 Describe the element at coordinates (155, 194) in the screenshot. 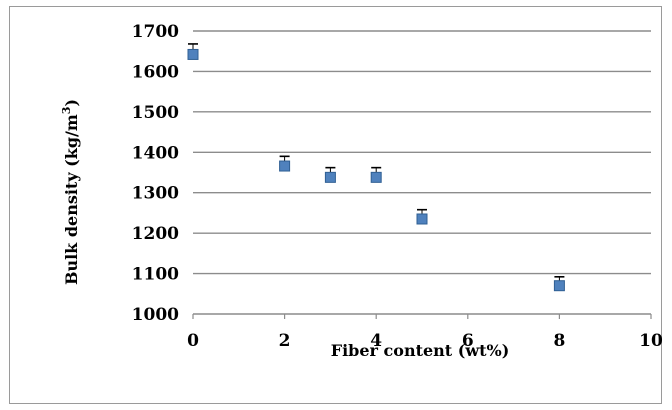

I see `y-tick-label: 1300` at that location.